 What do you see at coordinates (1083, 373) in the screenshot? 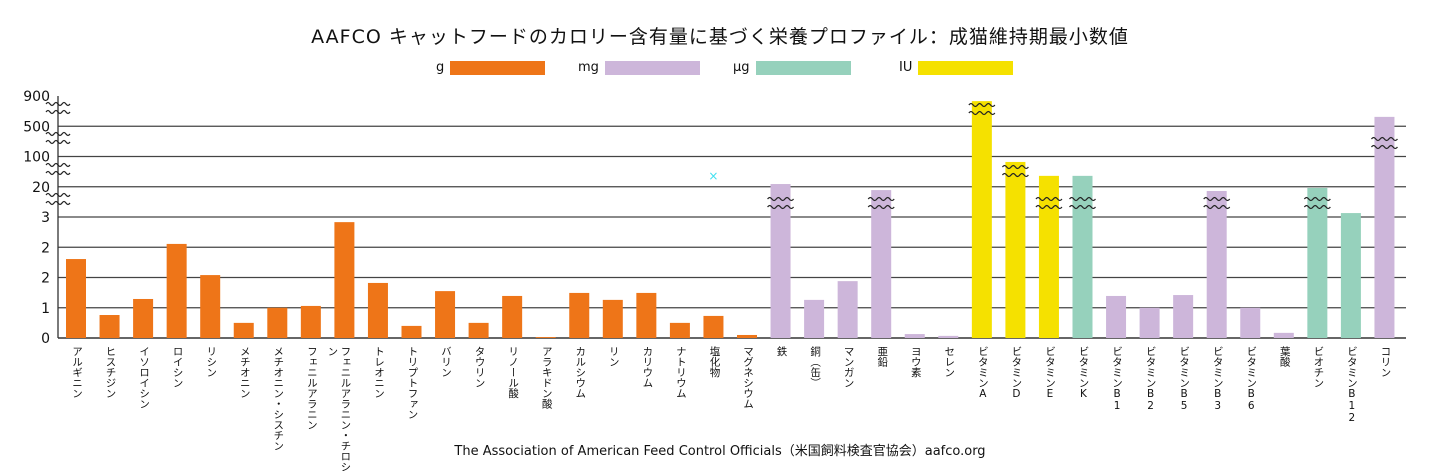
I see `x-tick-label: ビタミンK` at bounding box center [1083, 373].